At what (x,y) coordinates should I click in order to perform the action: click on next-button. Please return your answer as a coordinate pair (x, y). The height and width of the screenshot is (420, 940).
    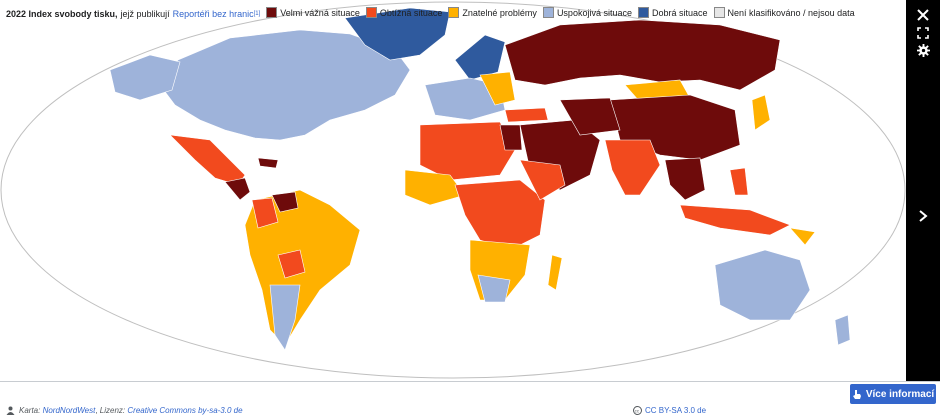
    Looking at the image, I should click on (923, 216).